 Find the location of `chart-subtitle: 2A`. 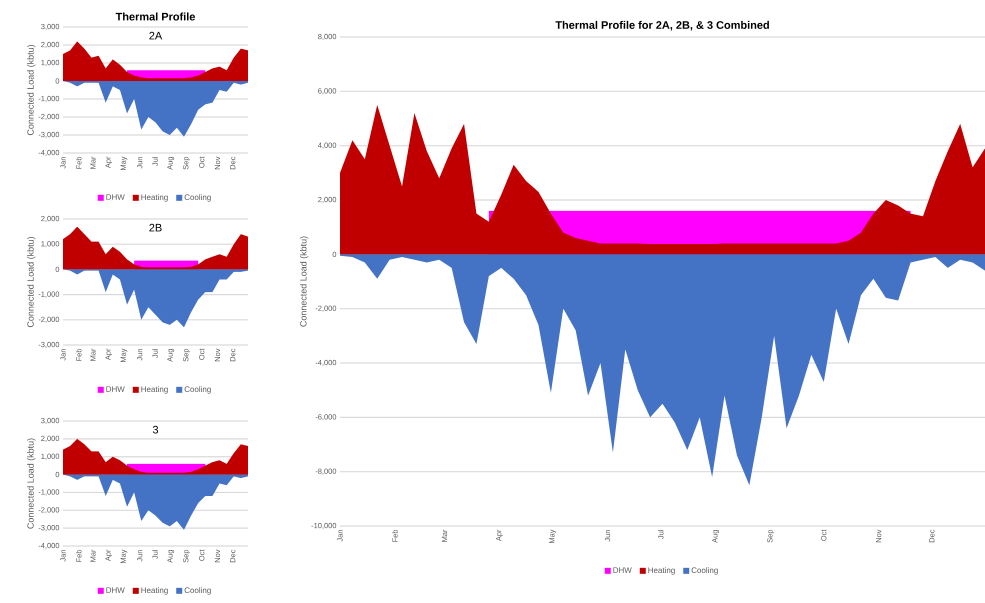

chart-subtitle: 2A is located at coordinates (155, 36).